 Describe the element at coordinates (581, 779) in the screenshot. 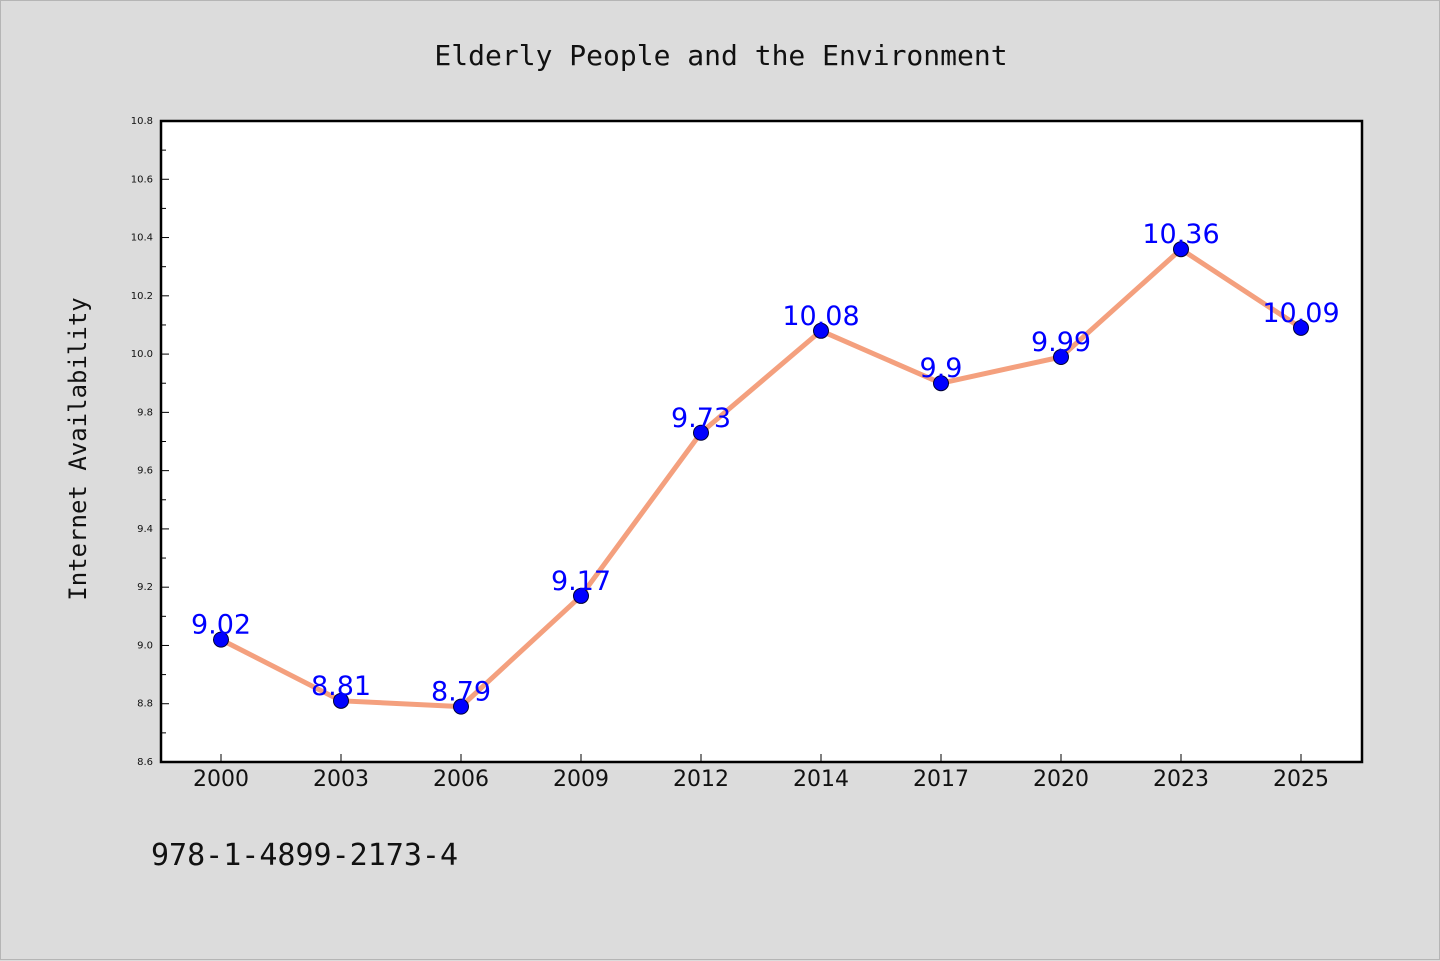

I see `x-tick-label: 2009` at that location.